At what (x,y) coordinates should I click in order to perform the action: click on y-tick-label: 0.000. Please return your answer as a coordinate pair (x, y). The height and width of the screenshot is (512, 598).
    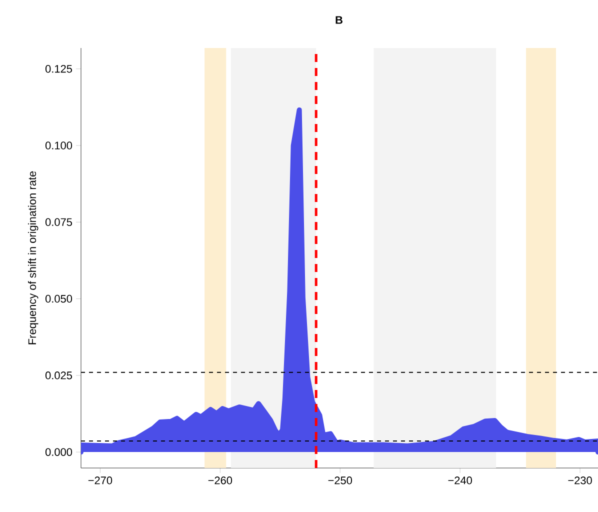
    Looking at the image, I should click on (58, 452).